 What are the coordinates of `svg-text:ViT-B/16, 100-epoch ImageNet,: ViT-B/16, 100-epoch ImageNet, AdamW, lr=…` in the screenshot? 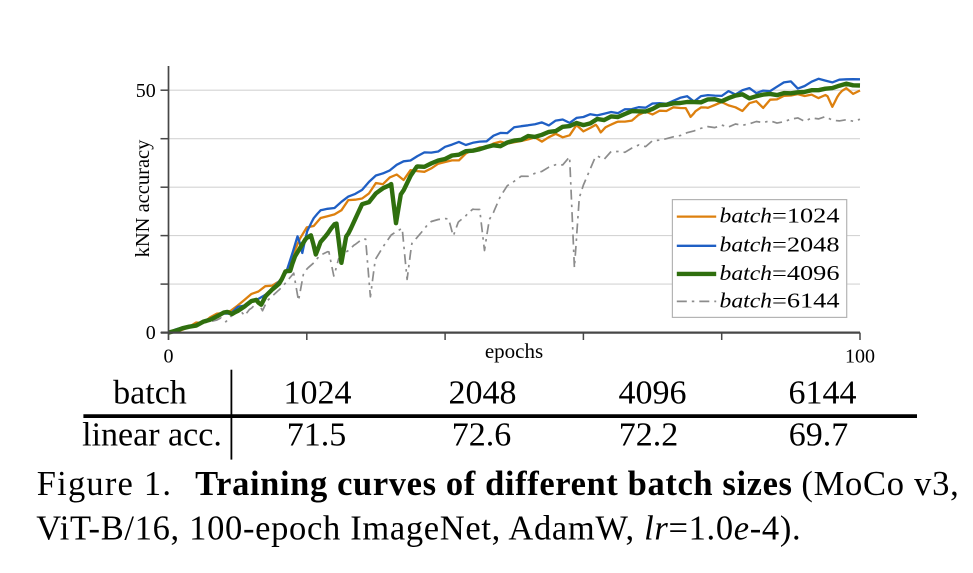 It's located at (418, 528).